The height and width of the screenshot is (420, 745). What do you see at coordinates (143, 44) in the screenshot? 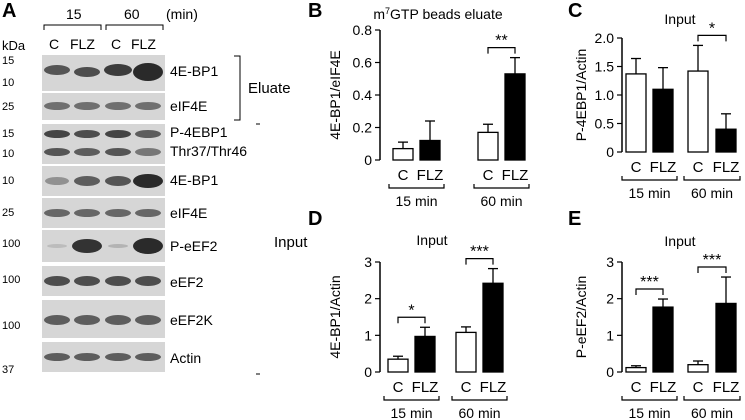
I see `lane-label-4: FLZ` at bounding box center [143, 44].